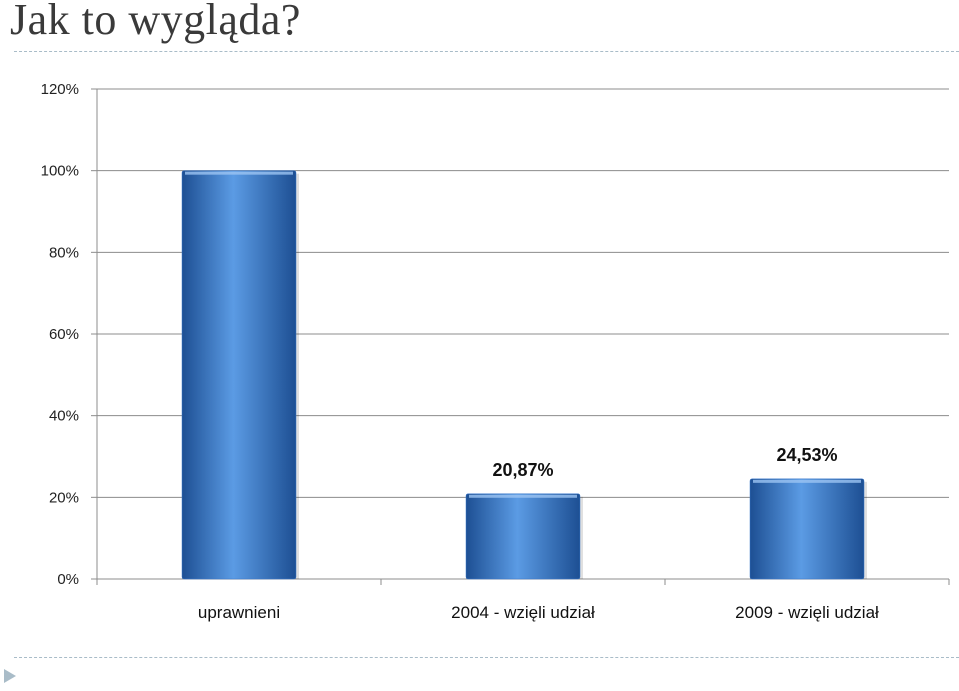  I want to click on x-category-label: 2009 - wzięli udział, so click(807, 612).